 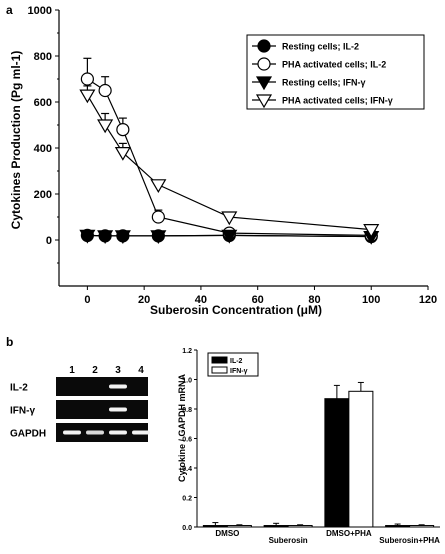 What do you see at coordinates (337, 101) in the screenshot?
I see `legend-label: PHA activated cells; IFN-γ` at bounding box center [337, 101].